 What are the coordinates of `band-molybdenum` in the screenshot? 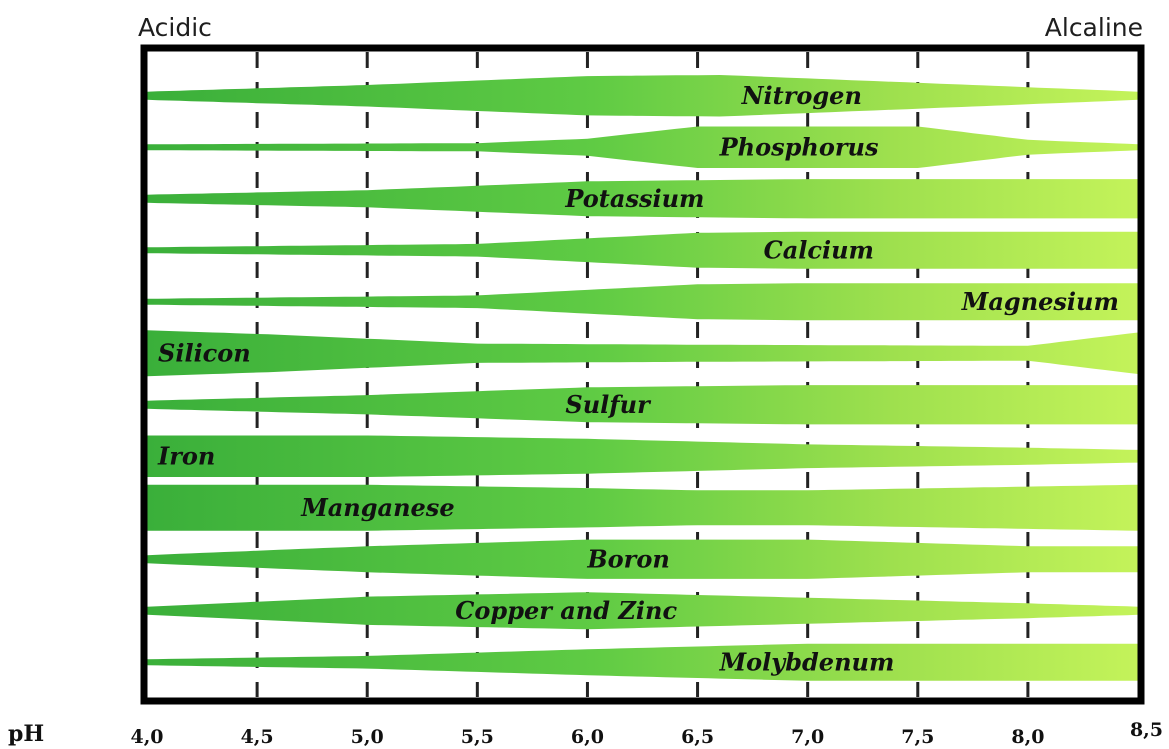 It's located at (642, 662).